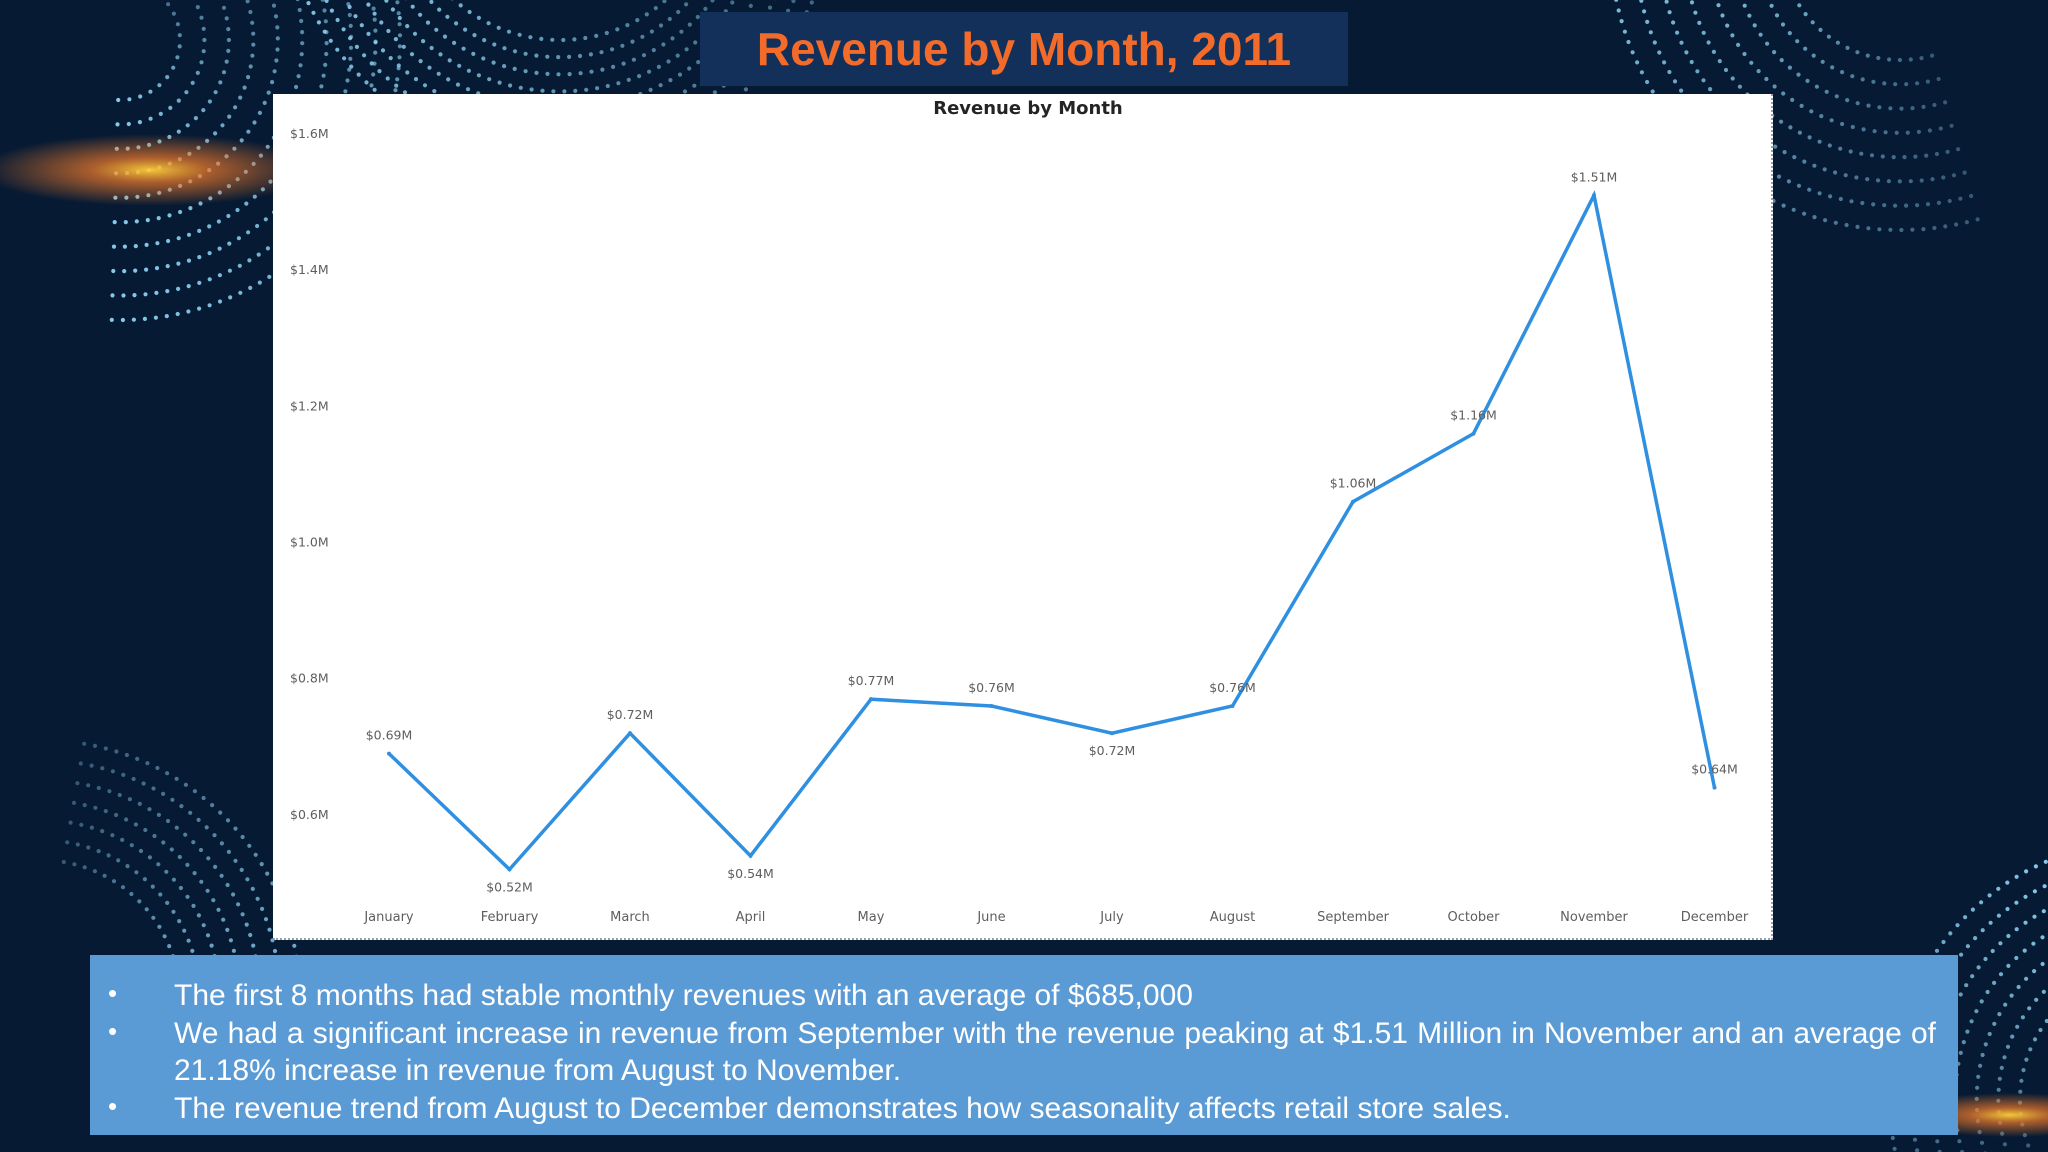 The image size is (2048, 1152). What do you see at coordinates (1024, 49) in the screenshot?
I see `slide-title-box: Revenue by Month, 2011` at bounding box center [1024, 49].